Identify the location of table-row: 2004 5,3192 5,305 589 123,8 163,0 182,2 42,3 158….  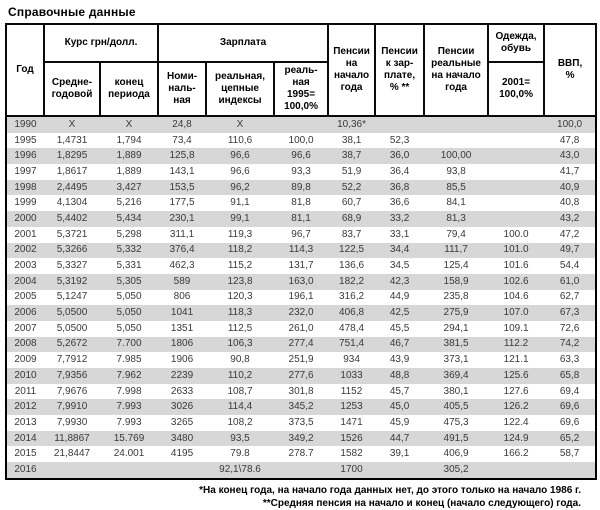
(301, 281).